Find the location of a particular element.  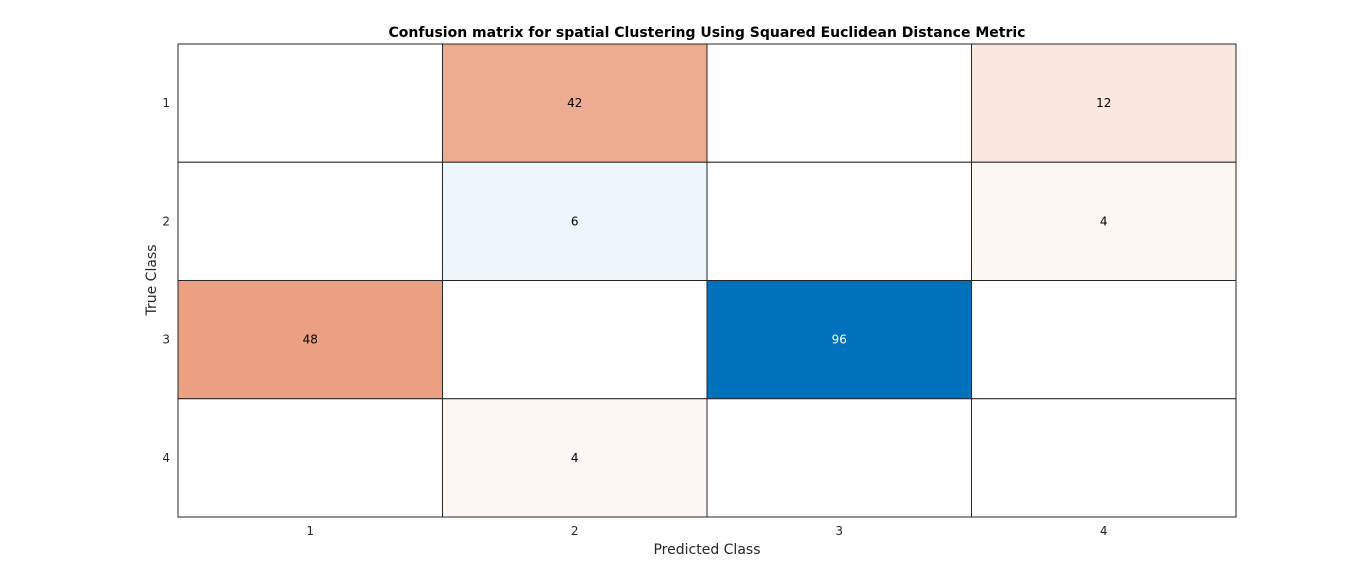

cell-value-label: 42 is located at coordinates (574, 103).